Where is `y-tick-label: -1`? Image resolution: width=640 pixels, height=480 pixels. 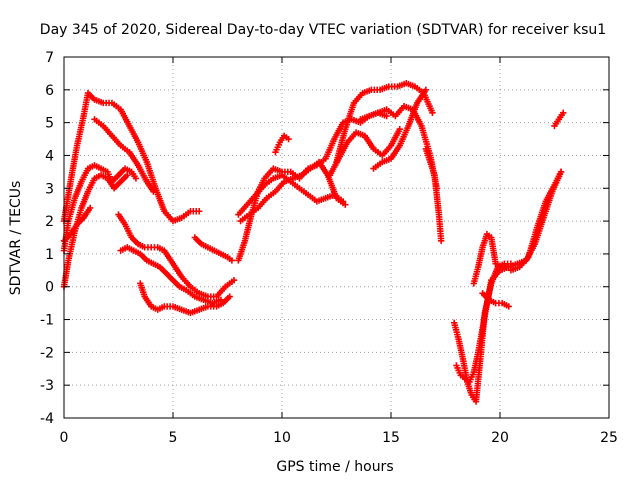 y-tick-label: -1 is located at coordinates (47, 321).